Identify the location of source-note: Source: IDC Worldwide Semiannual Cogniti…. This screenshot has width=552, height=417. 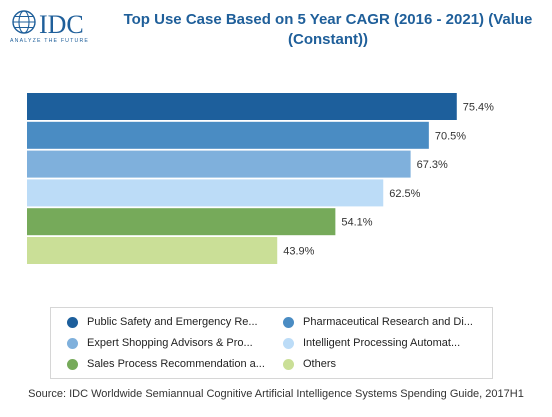
(276, 394).